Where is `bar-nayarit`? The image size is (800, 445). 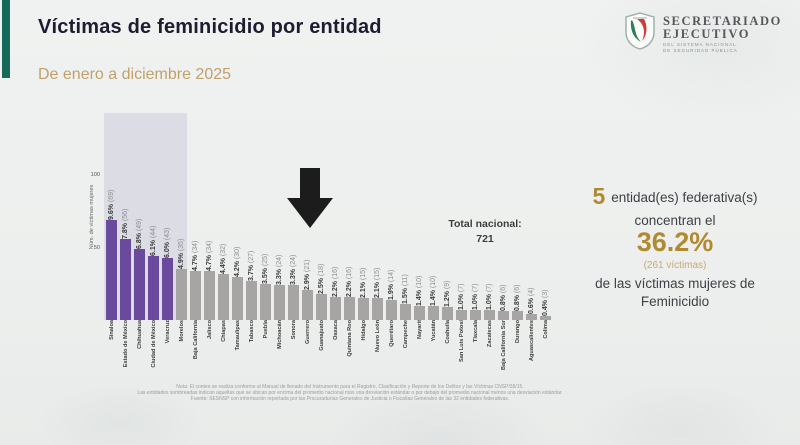 bar-nayarit is located at coordinates (419, 312).